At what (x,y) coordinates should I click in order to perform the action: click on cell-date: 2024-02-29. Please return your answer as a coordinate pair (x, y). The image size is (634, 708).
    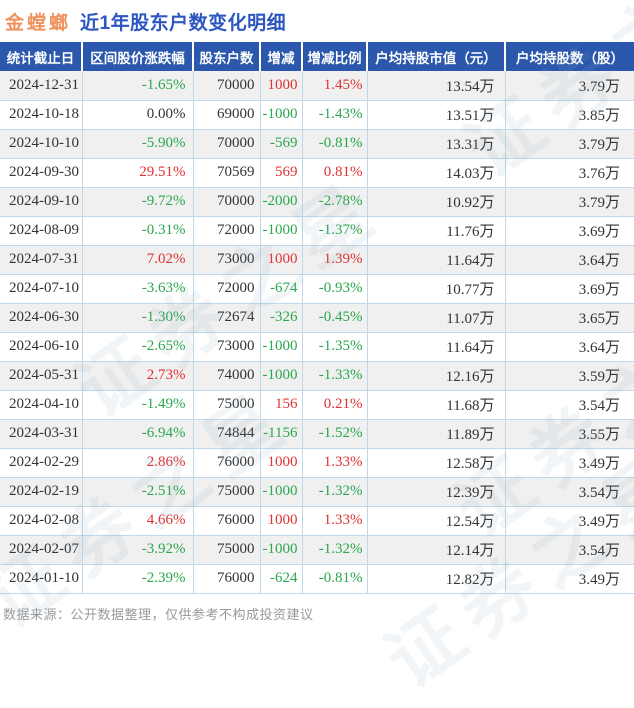
    Looking at the image, I should click on (41, 463).